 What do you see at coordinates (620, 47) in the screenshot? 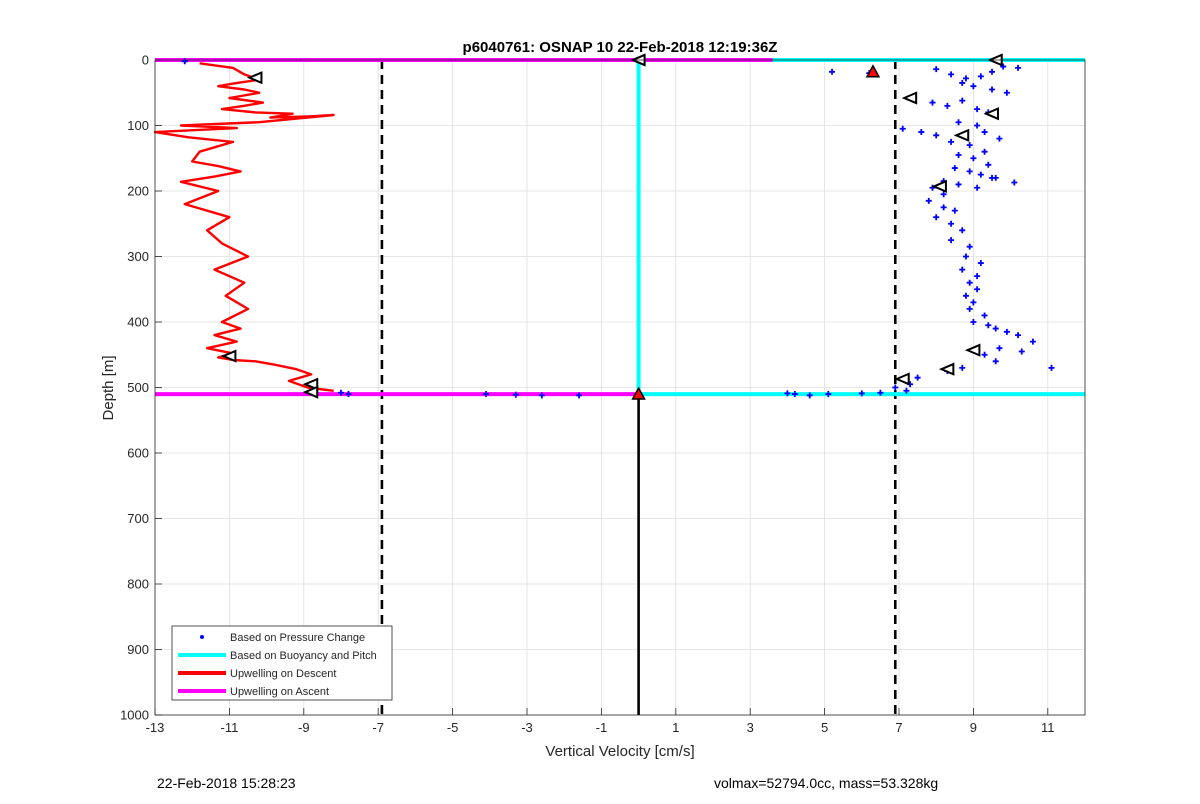
I see `chart-title: p6040761: OSNAP 10 22-Feb-2018 12:19:36Z` at bounding box center [620, 47].